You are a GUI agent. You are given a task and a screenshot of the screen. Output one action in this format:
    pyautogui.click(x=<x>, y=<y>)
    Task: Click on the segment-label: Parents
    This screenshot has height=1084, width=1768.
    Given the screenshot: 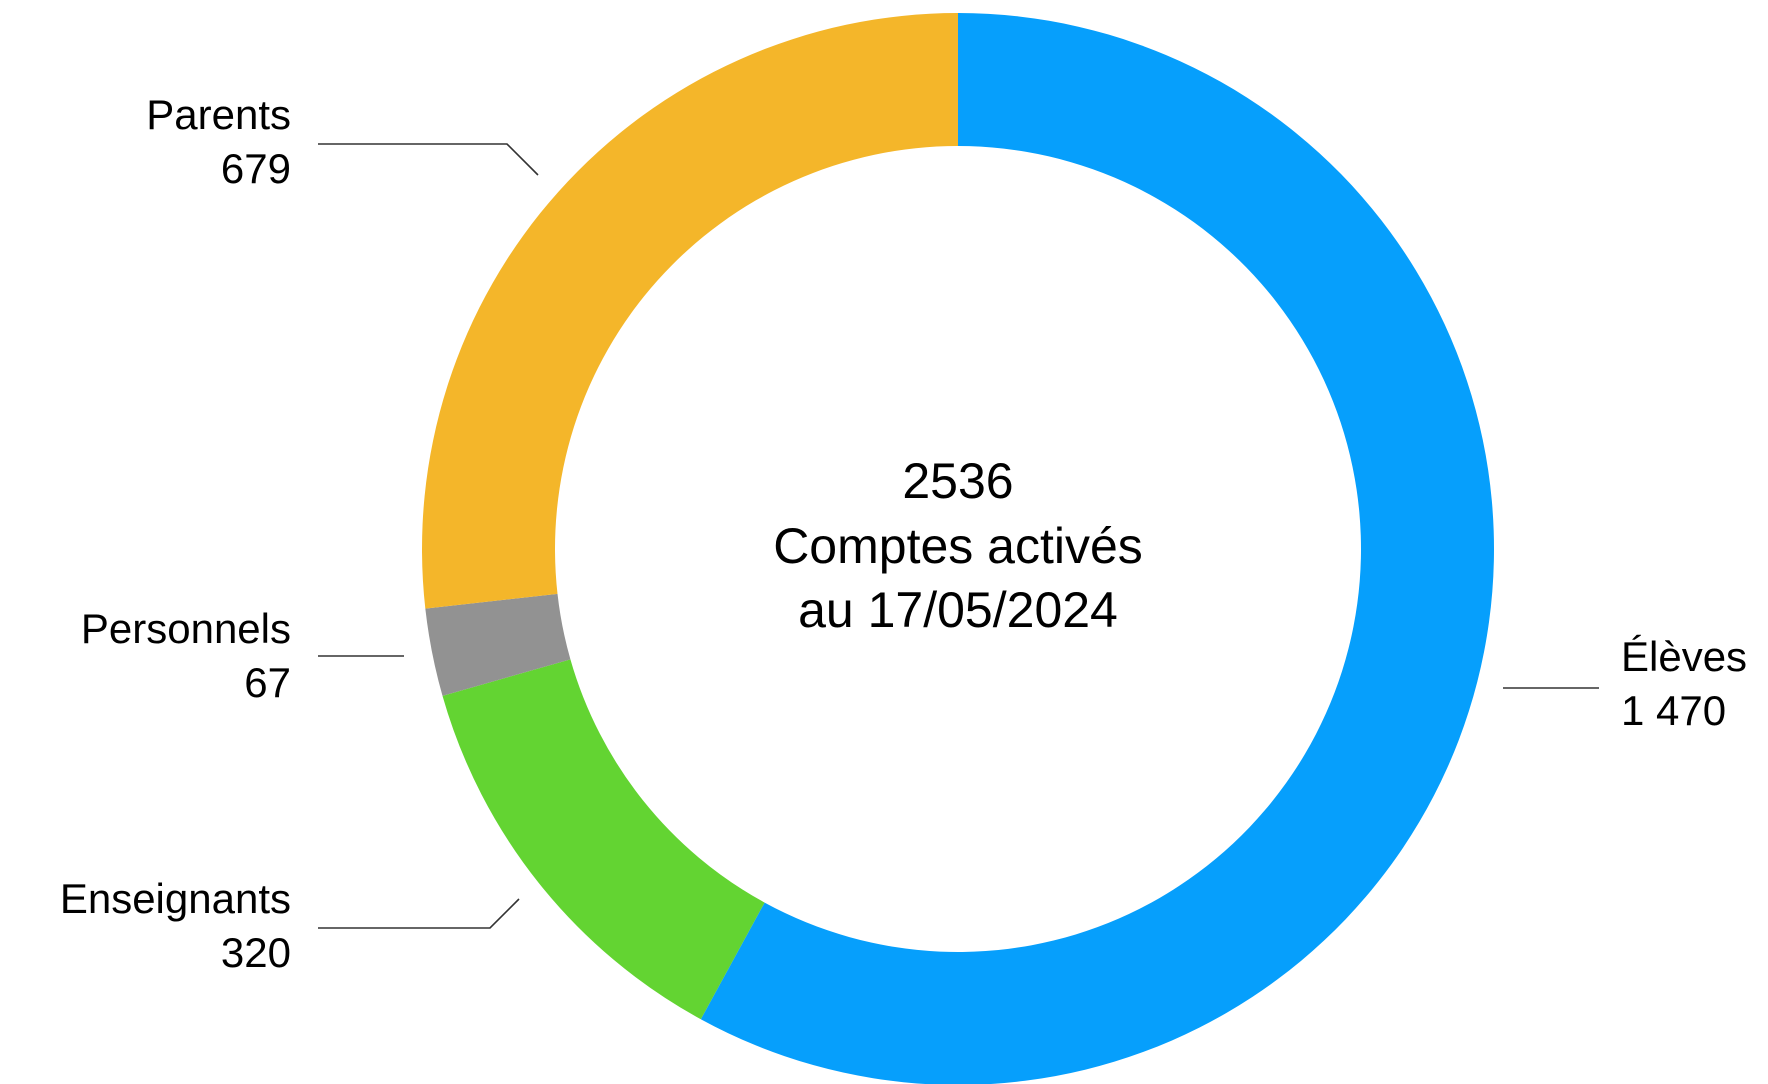 What is the action you would take?
    pyautogui.click(x=218, y=114)
    